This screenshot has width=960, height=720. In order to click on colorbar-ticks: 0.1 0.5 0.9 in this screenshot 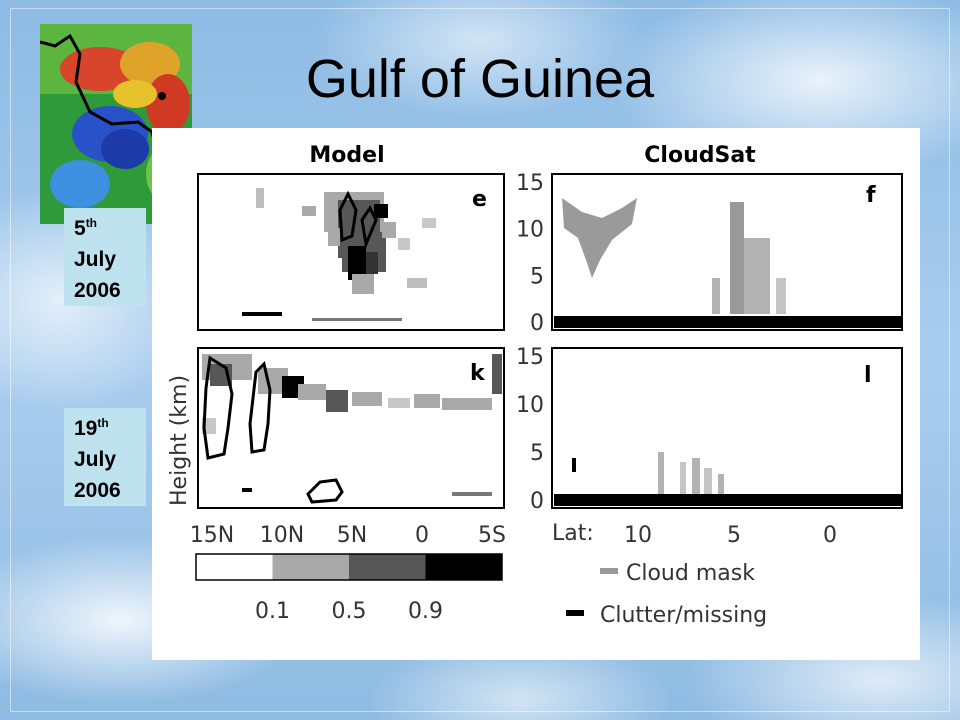, I will do `click(349, 611)`.